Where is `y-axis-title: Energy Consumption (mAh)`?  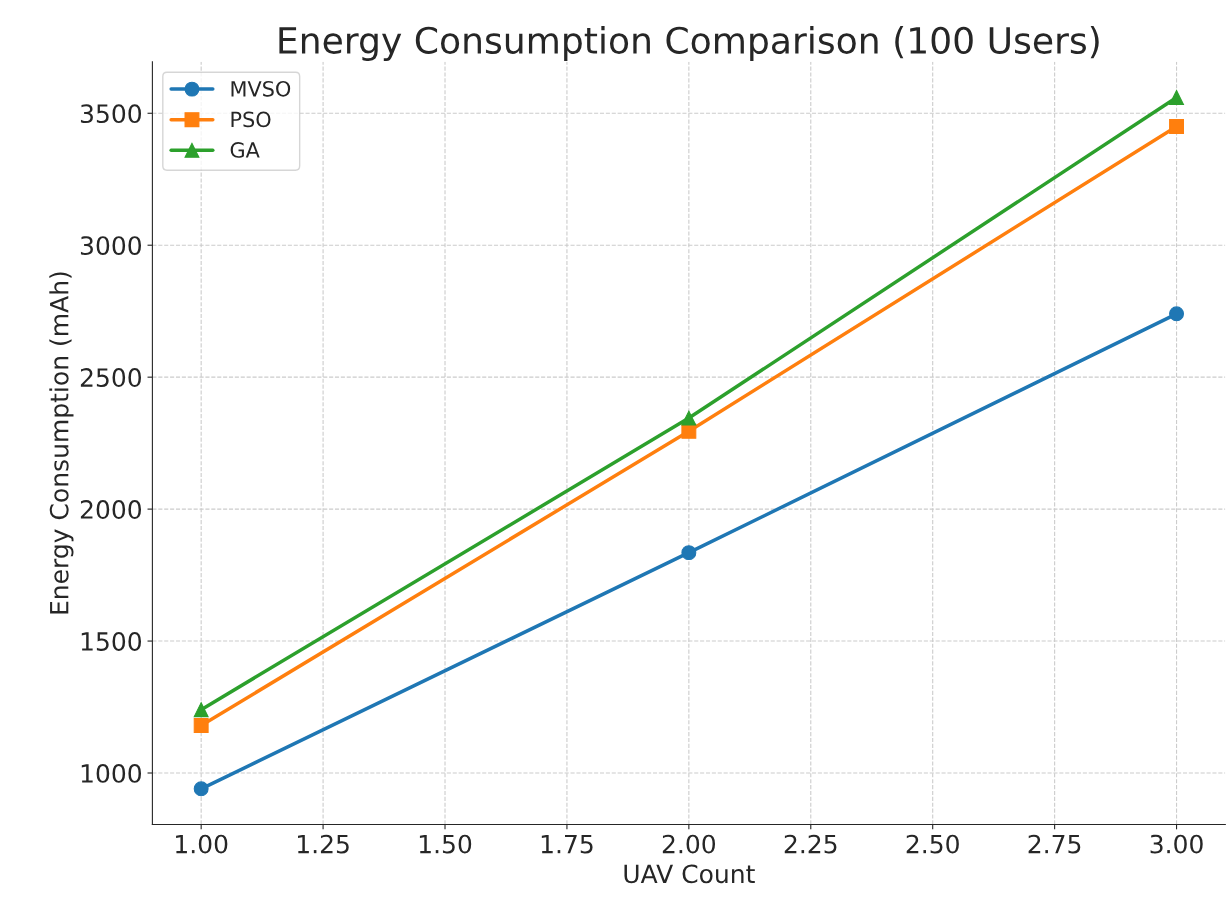
y-axis-title: Energy Consumption (mAh) is located at coordinates (61, 443).